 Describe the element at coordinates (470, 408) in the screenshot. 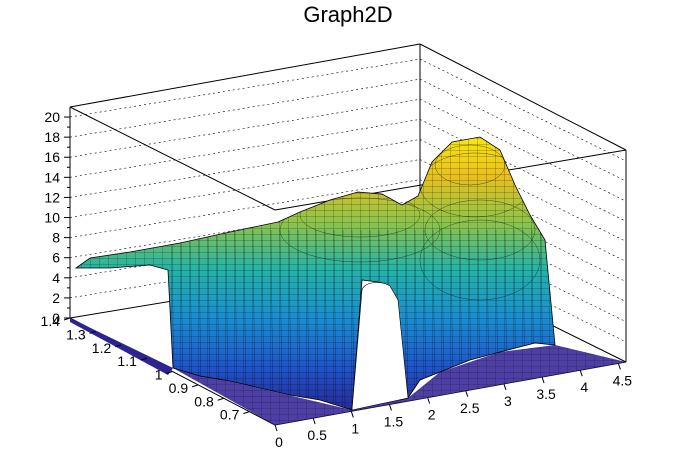

I see `x-tick-label: 2.5` at that location.